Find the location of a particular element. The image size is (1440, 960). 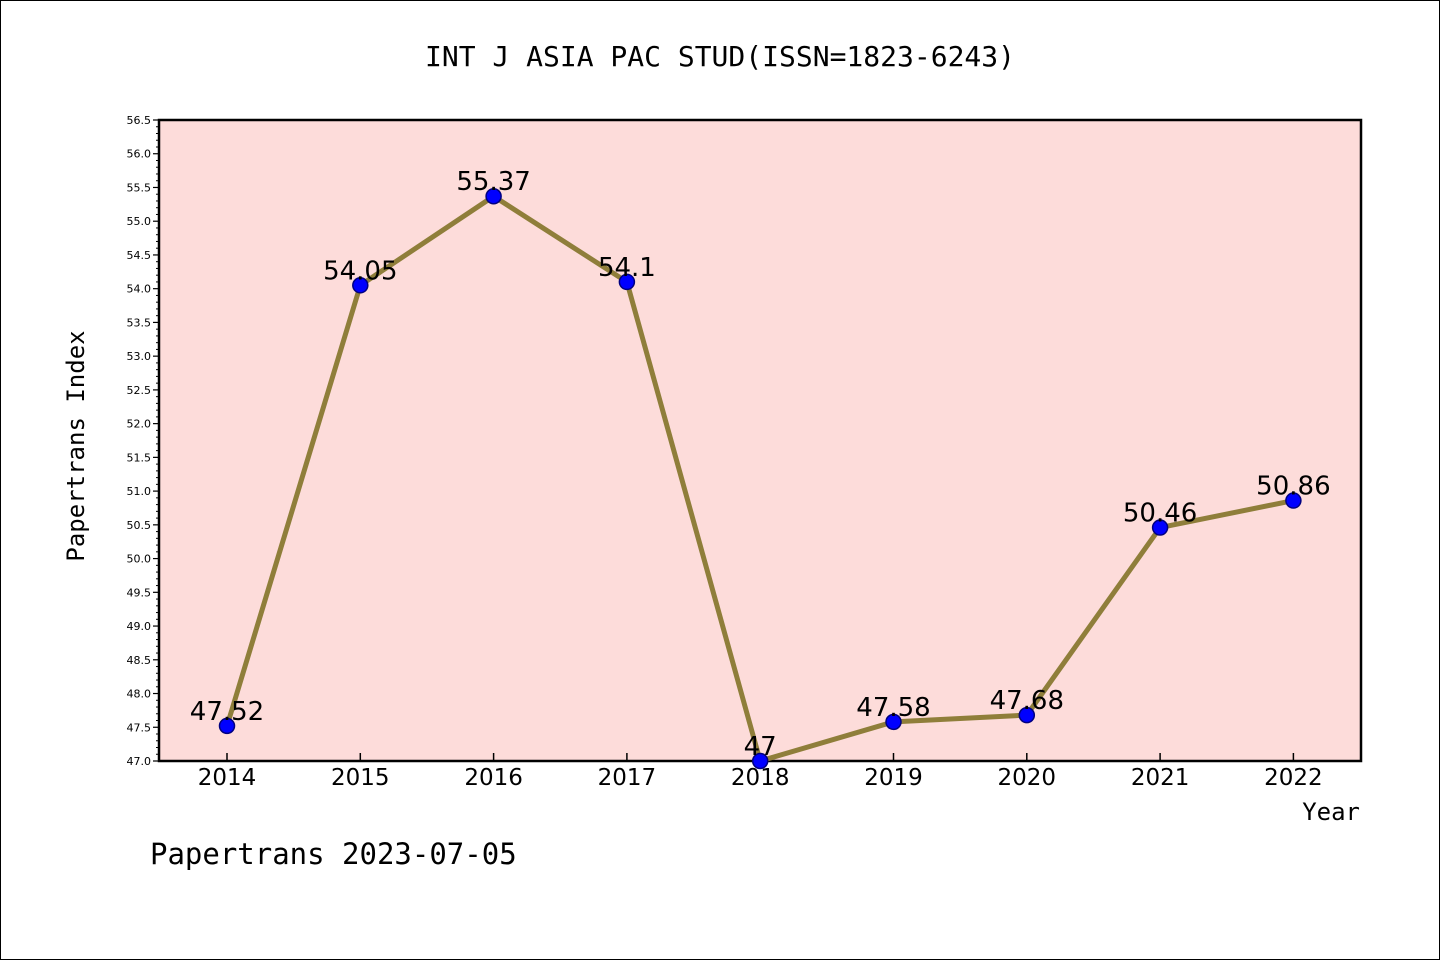

y-tick-label: 51.5 is located at coordinates (139, 457).